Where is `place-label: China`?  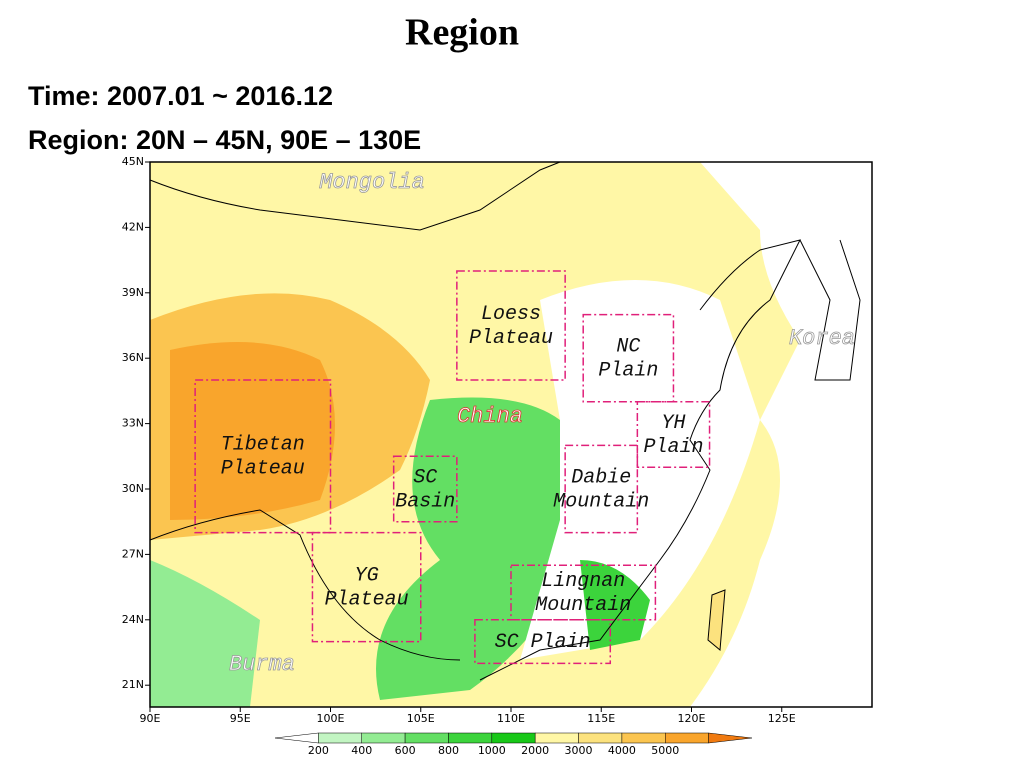
place-label: China is located at coordinates (490, 416).